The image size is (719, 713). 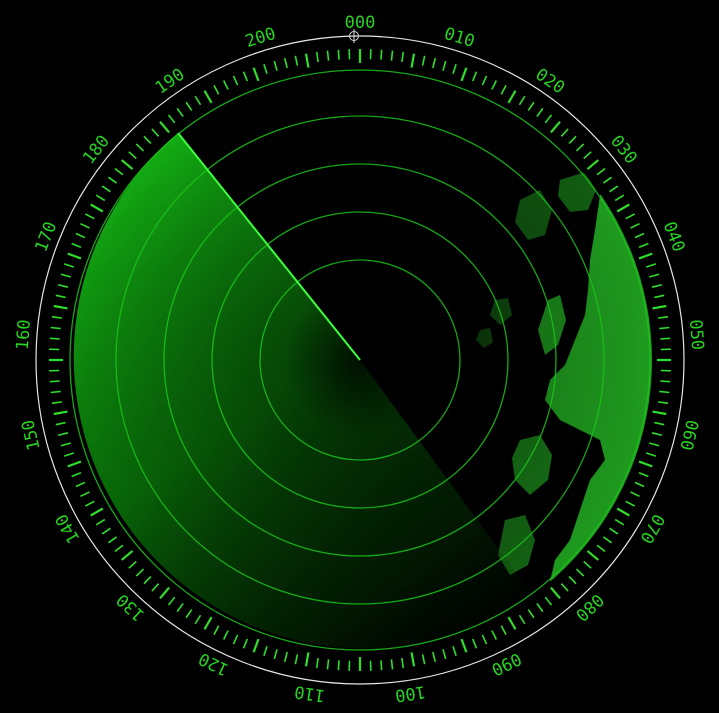 I want to click on bearing-label-070: 070, so click(x=652, y=528).